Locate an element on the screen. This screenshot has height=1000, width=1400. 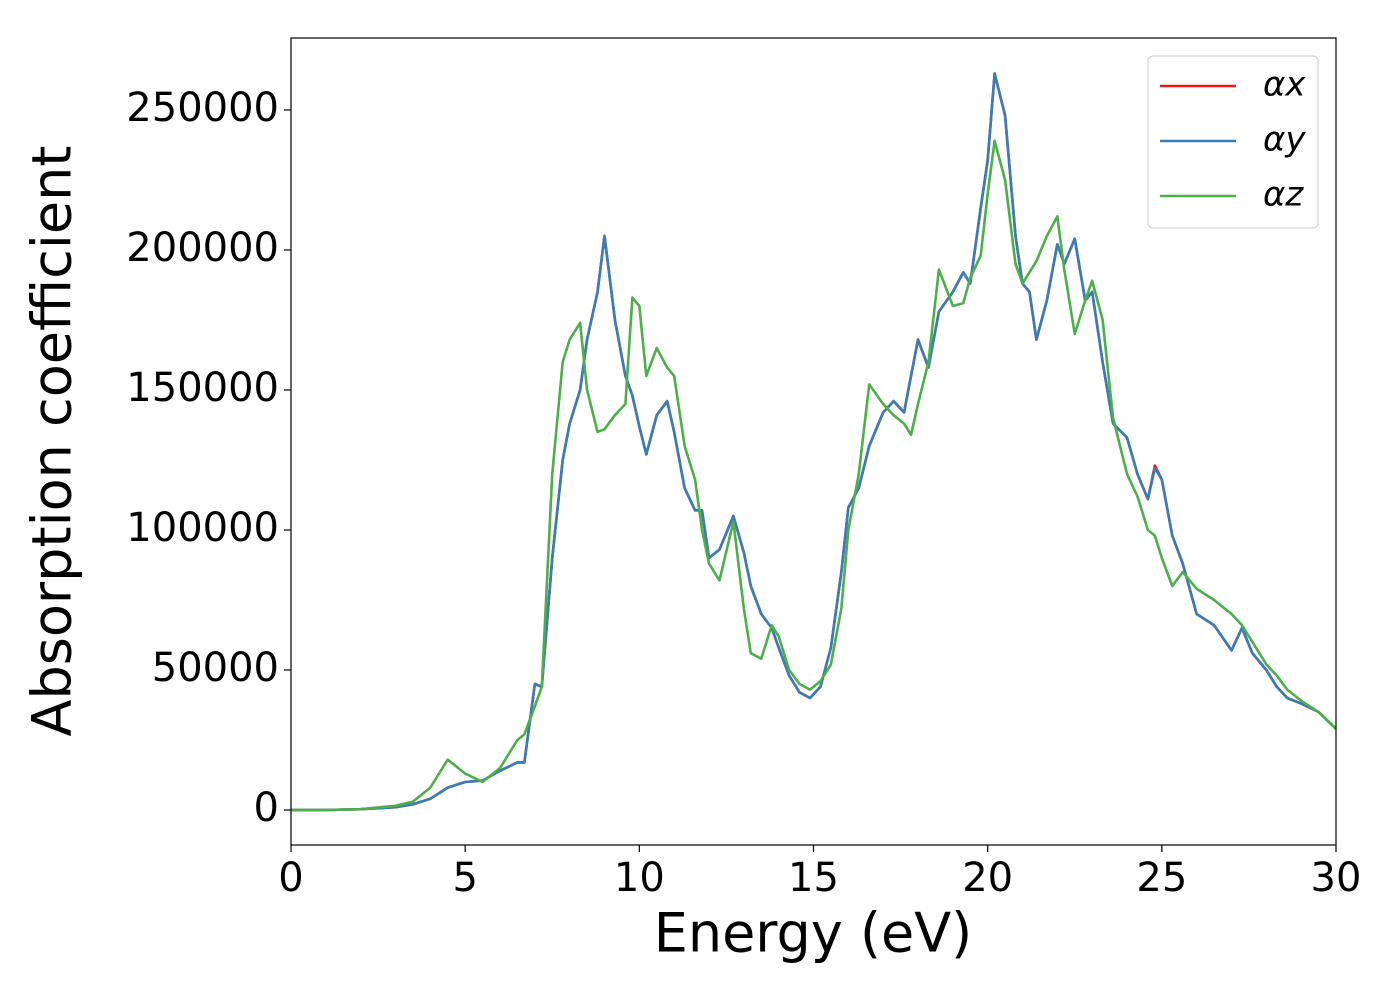
y-tick-label: 200000 is located at coordinates (202, 248).